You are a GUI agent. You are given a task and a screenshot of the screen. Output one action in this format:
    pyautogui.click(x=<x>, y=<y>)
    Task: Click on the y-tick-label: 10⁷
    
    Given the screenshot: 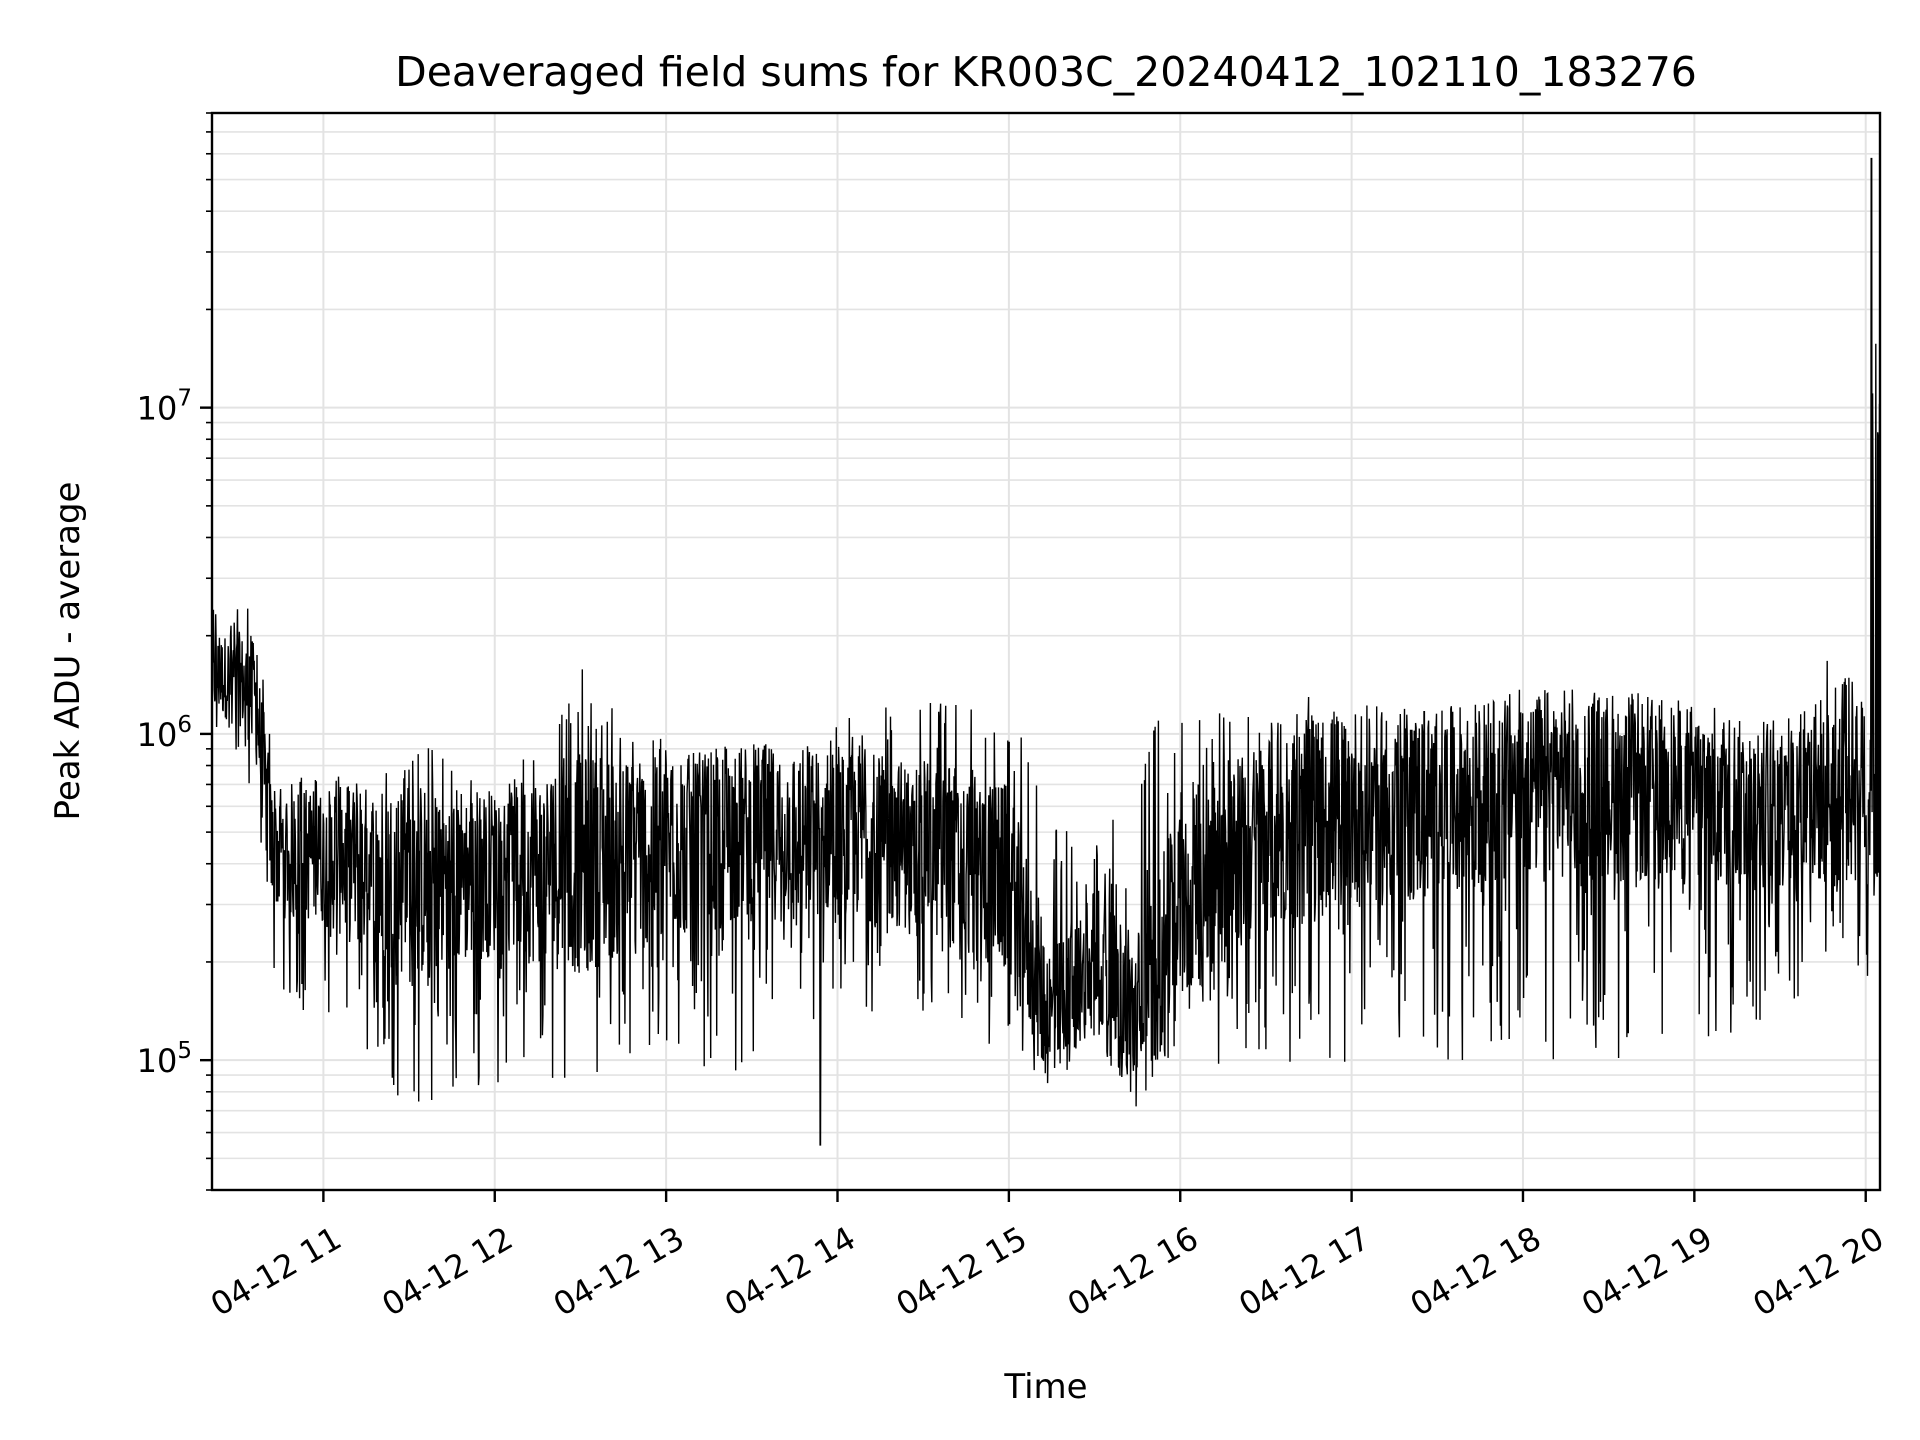 What is the action you would take?
    pyautogui.click(x=164, y=407)
    